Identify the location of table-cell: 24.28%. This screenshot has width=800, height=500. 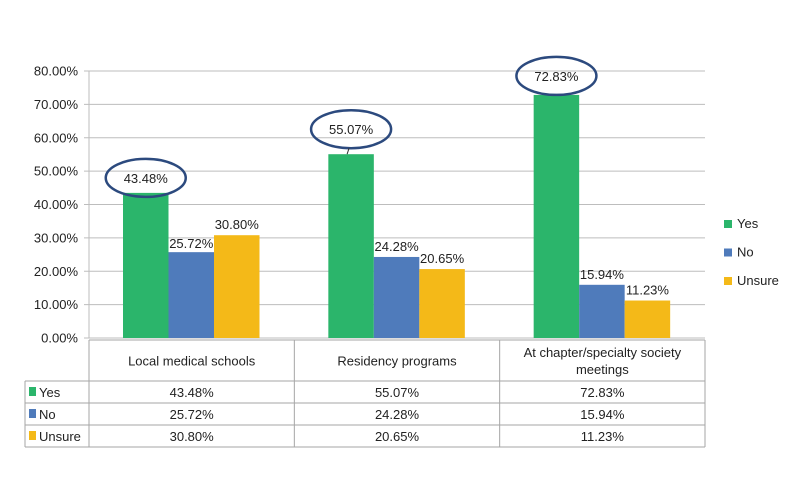
(397, 414).